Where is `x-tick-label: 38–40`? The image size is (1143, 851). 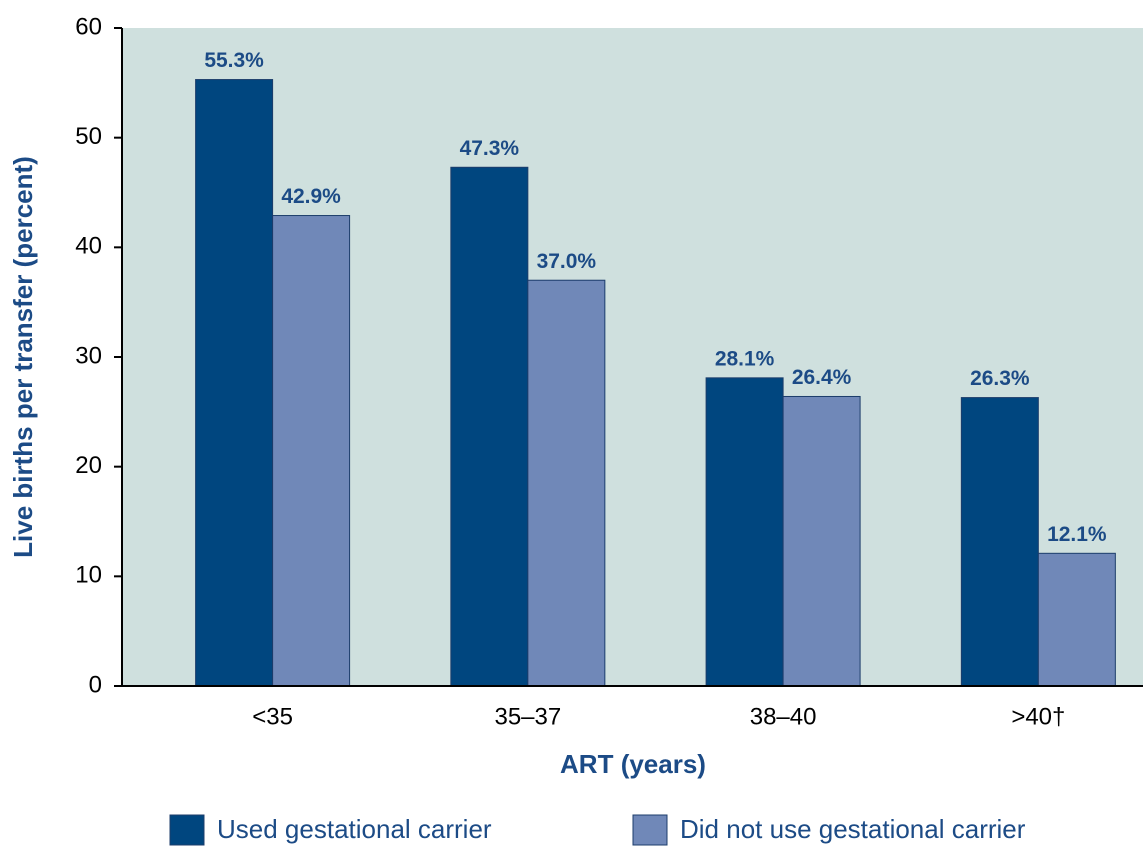 x-tick-label: 38–40 is located at coordinates (783, 716).